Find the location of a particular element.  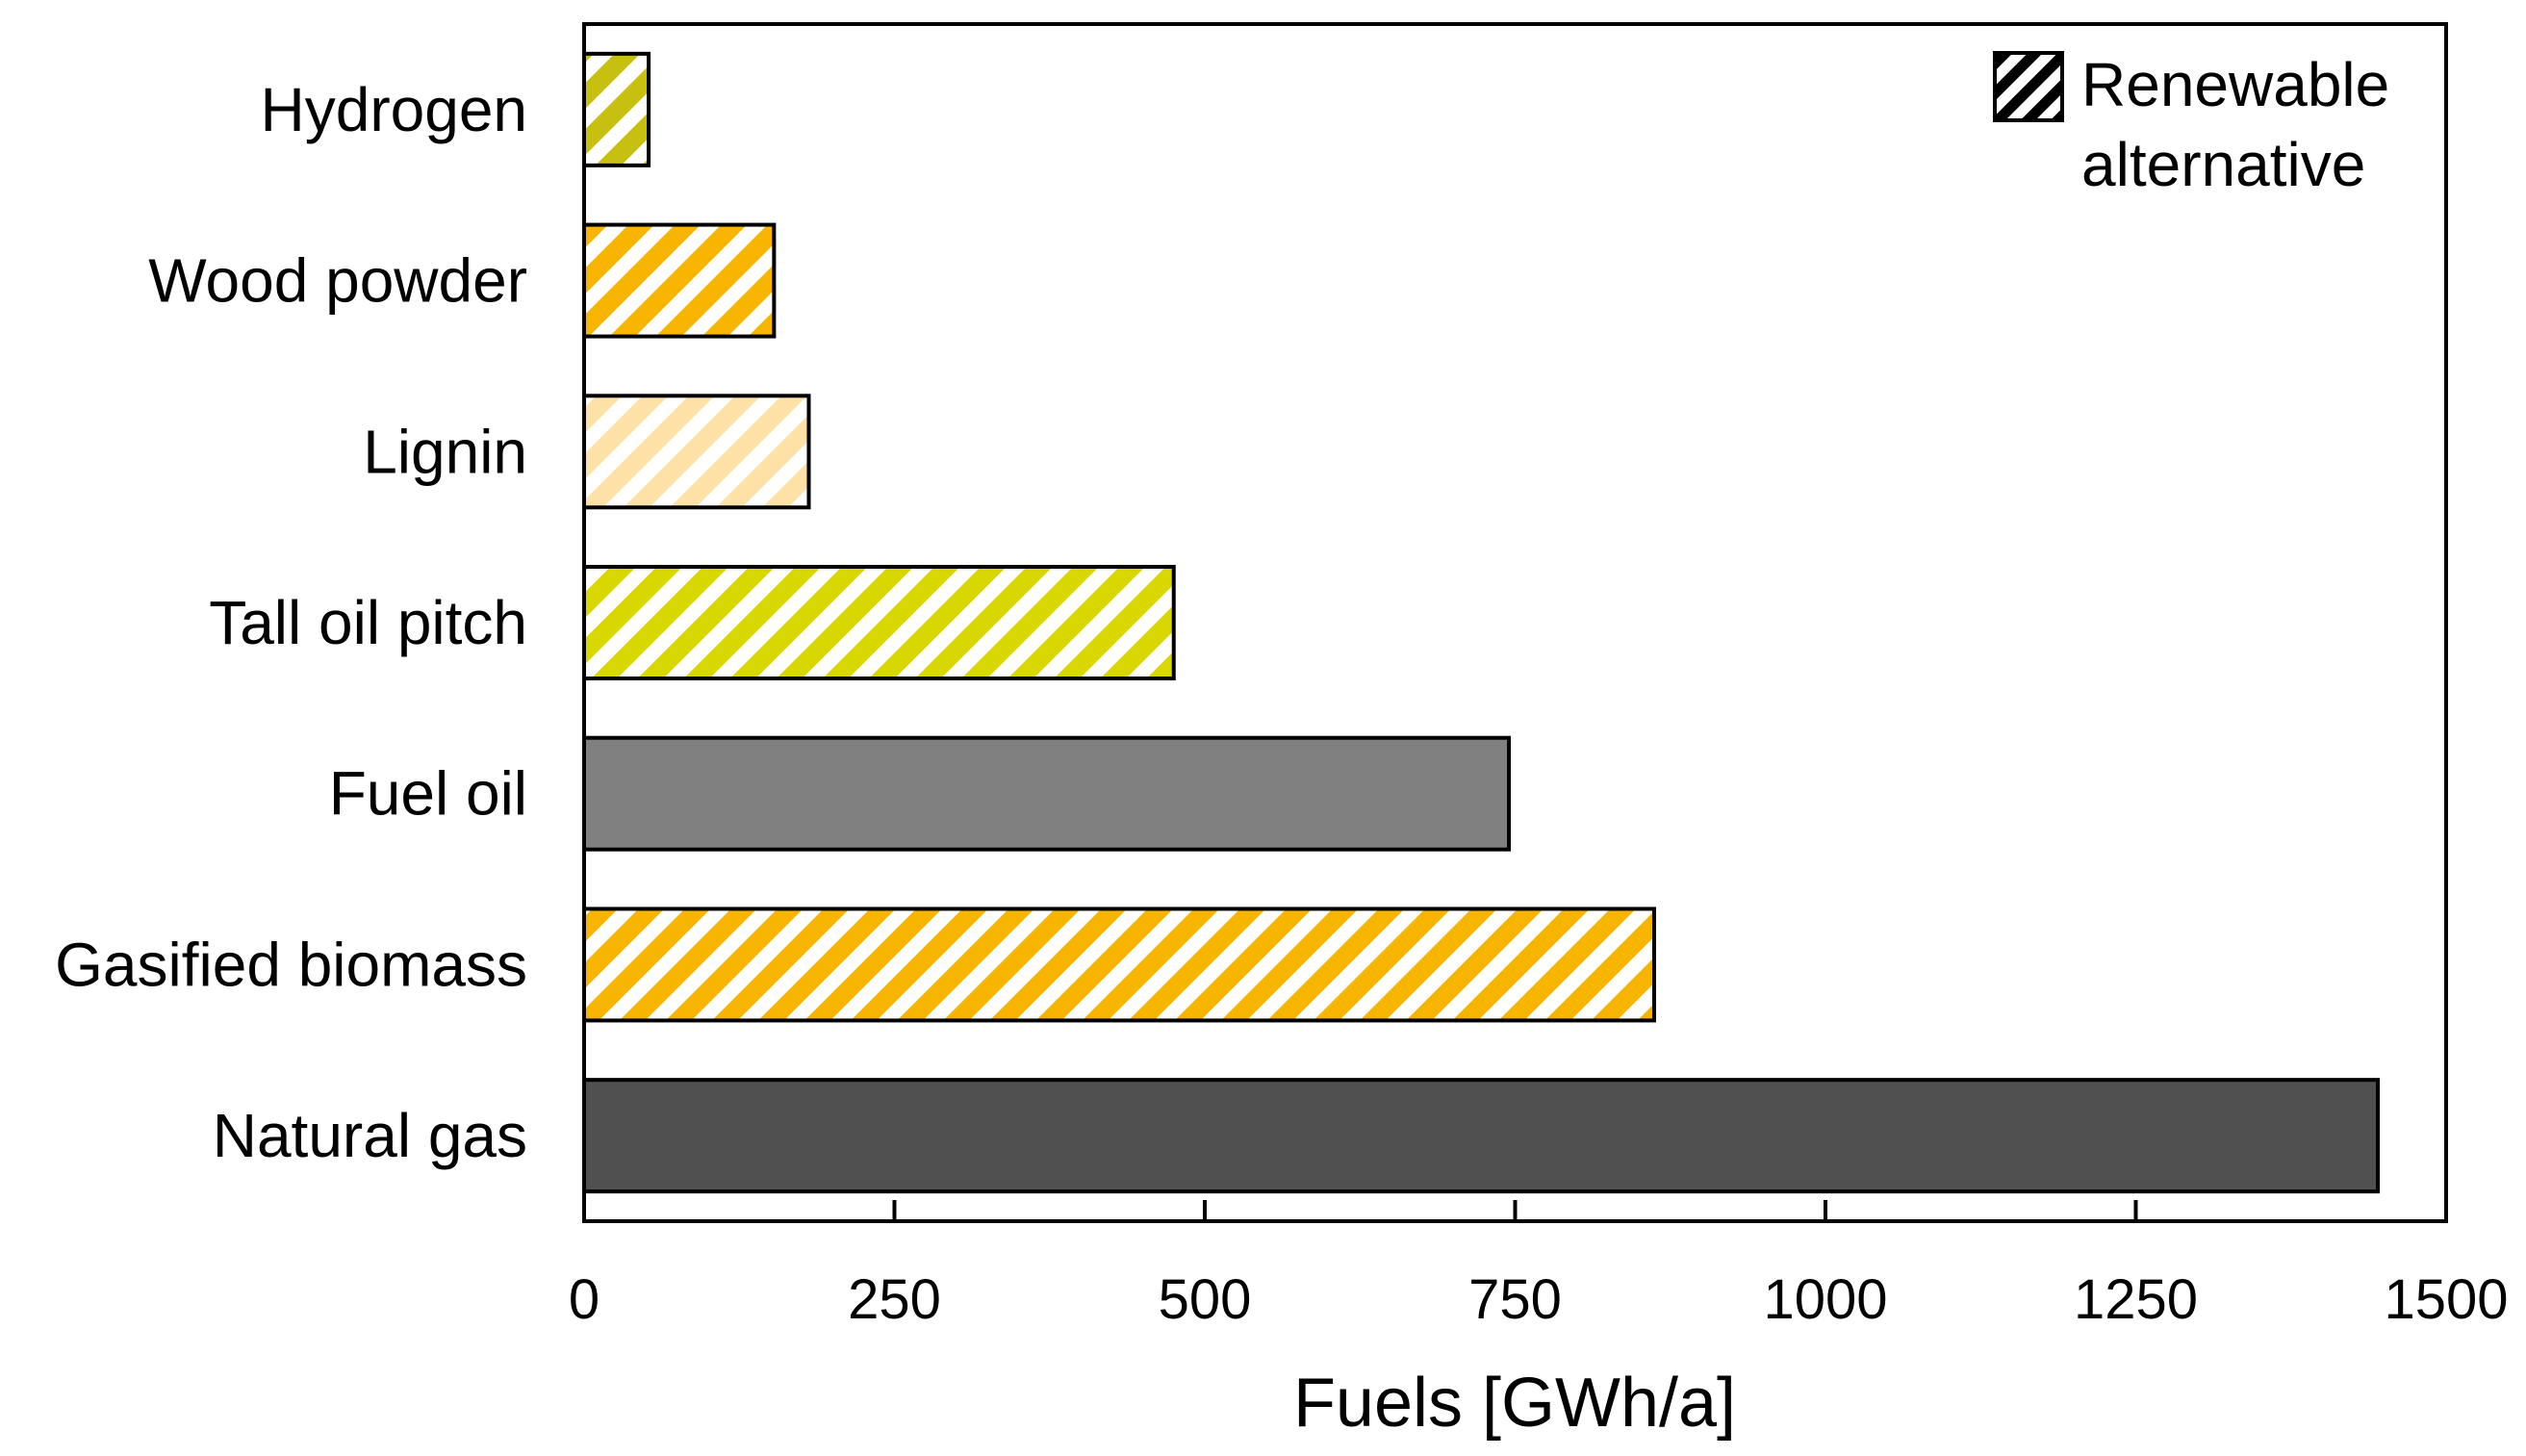

legend-label-line1: Renewable is located at coordinates (2235, 85).